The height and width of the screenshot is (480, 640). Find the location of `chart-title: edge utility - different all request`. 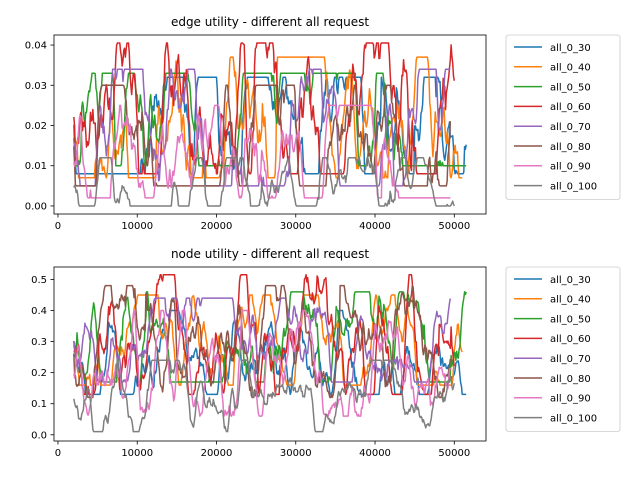

chart-title: edge utility - different all request is located at coordinates (270, 22).